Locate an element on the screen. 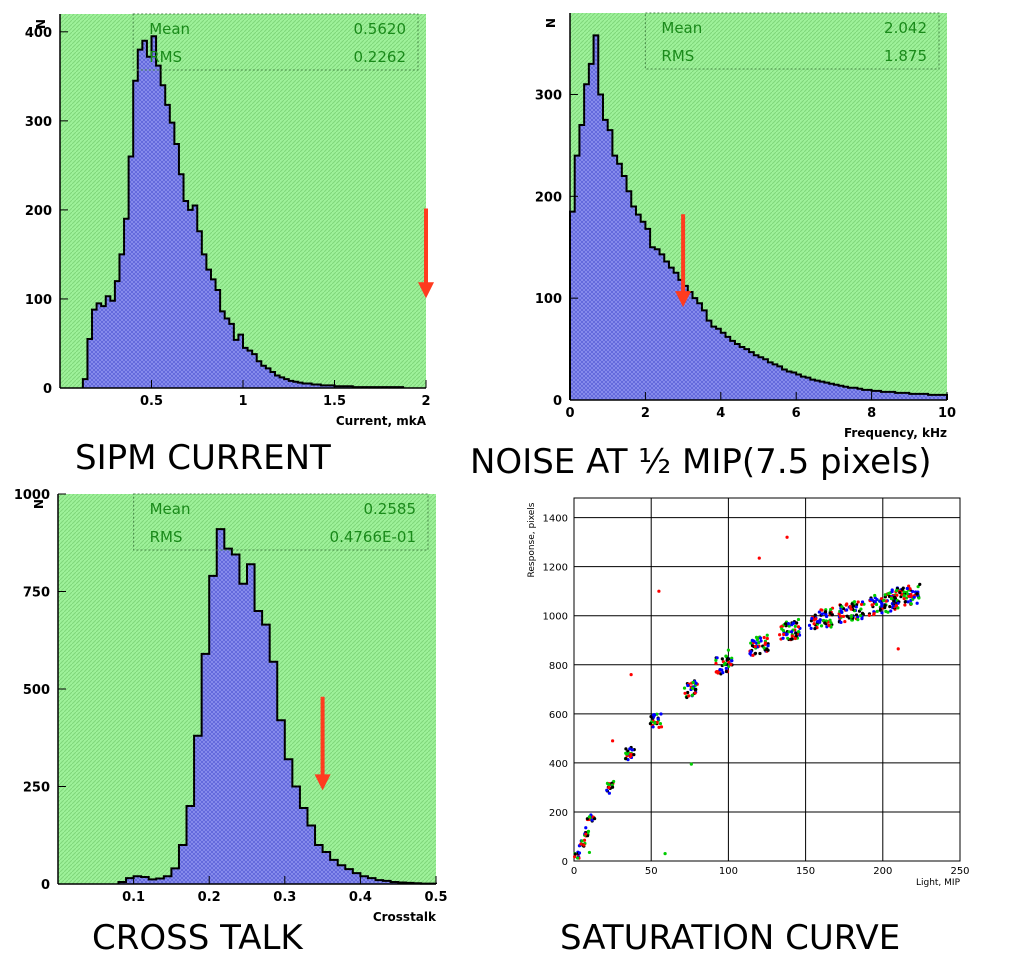 This screenshot has width=1011, height=967. saturation-y-axis-title: Response, pixels is located at coordinates (532, 539).